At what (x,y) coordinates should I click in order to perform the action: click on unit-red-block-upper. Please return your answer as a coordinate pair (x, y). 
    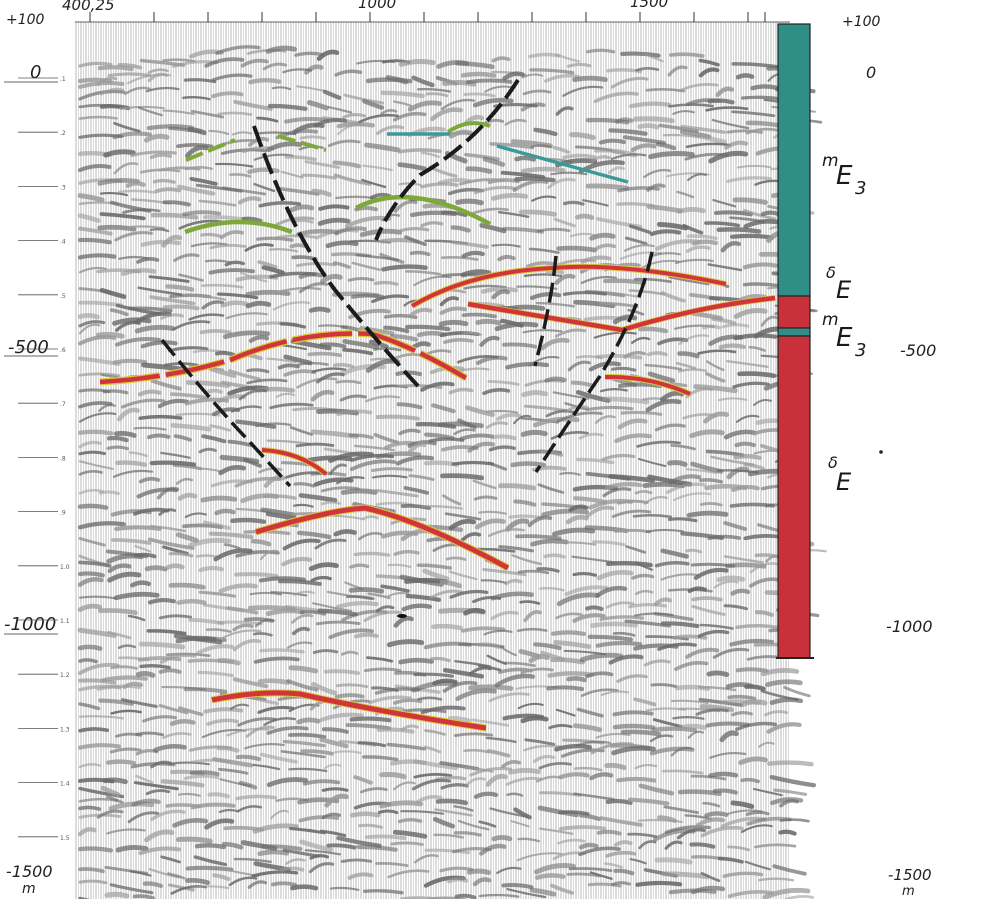
    Looking at the image, I should click on (794, 312).